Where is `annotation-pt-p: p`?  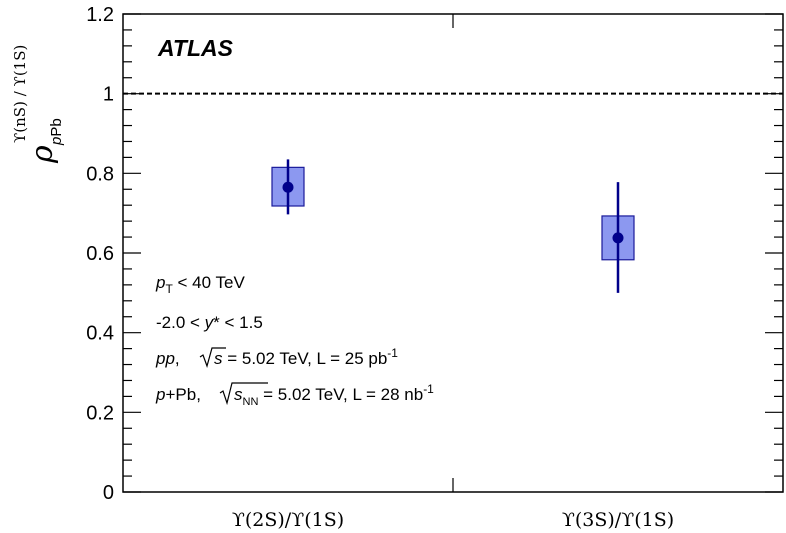 annotation-pt-p: p is located at coordinates (160, 282).